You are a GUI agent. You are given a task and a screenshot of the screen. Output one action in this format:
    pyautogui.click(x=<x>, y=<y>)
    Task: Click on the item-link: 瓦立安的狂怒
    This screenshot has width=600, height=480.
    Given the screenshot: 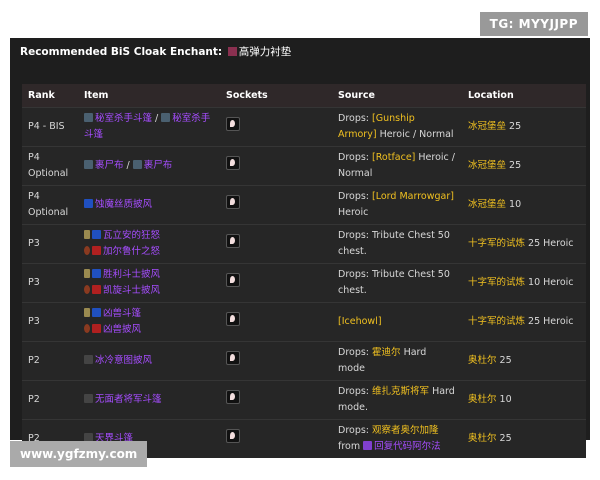 What is the action you would take?
    pyautogui.click(x=132, y=235)
    